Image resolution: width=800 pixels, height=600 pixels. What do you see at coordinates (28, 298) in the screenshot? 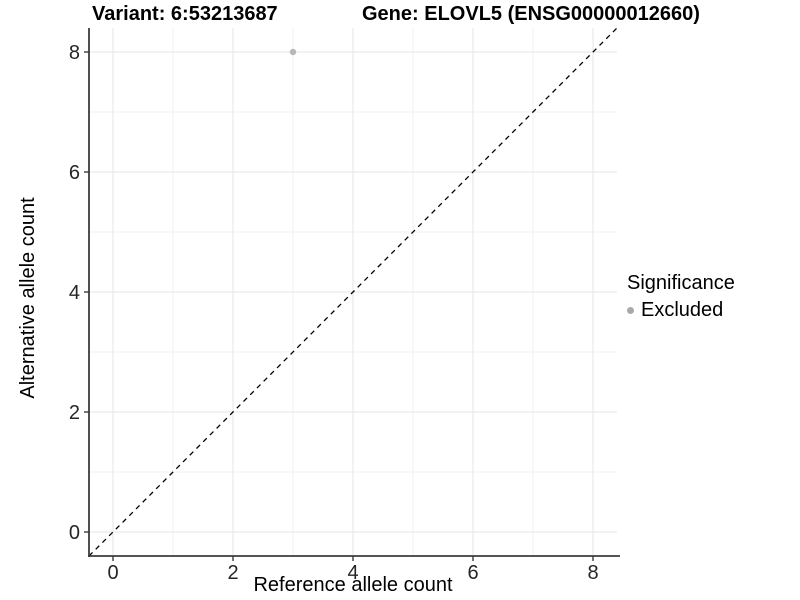
I see `y-axis-title: Alternative allele count` at bounding box center [28, 298].